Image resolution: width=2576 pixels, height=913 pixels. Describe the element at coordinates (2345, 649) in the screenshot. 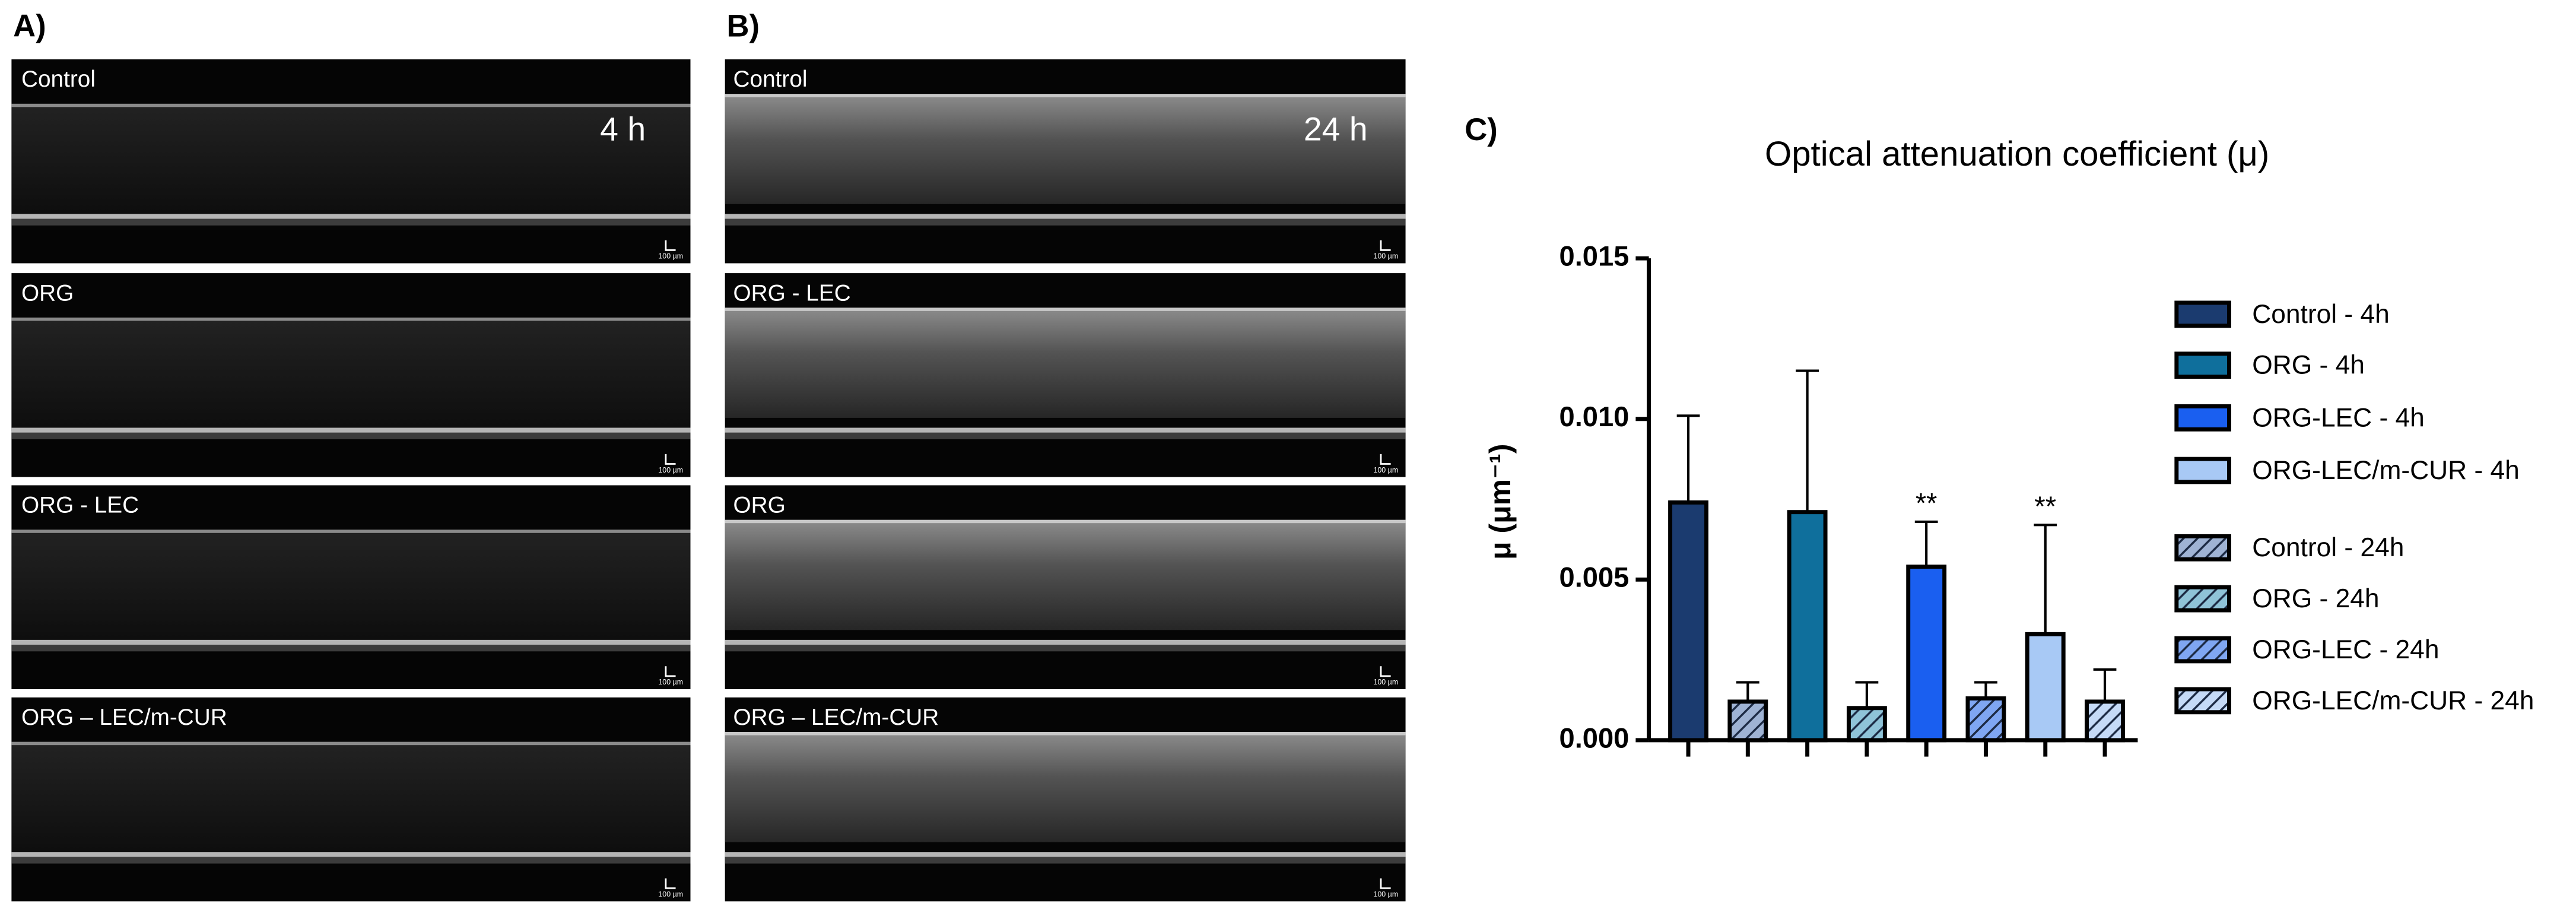

I see `legend-label: ORG-LEC - 24h` at that location.